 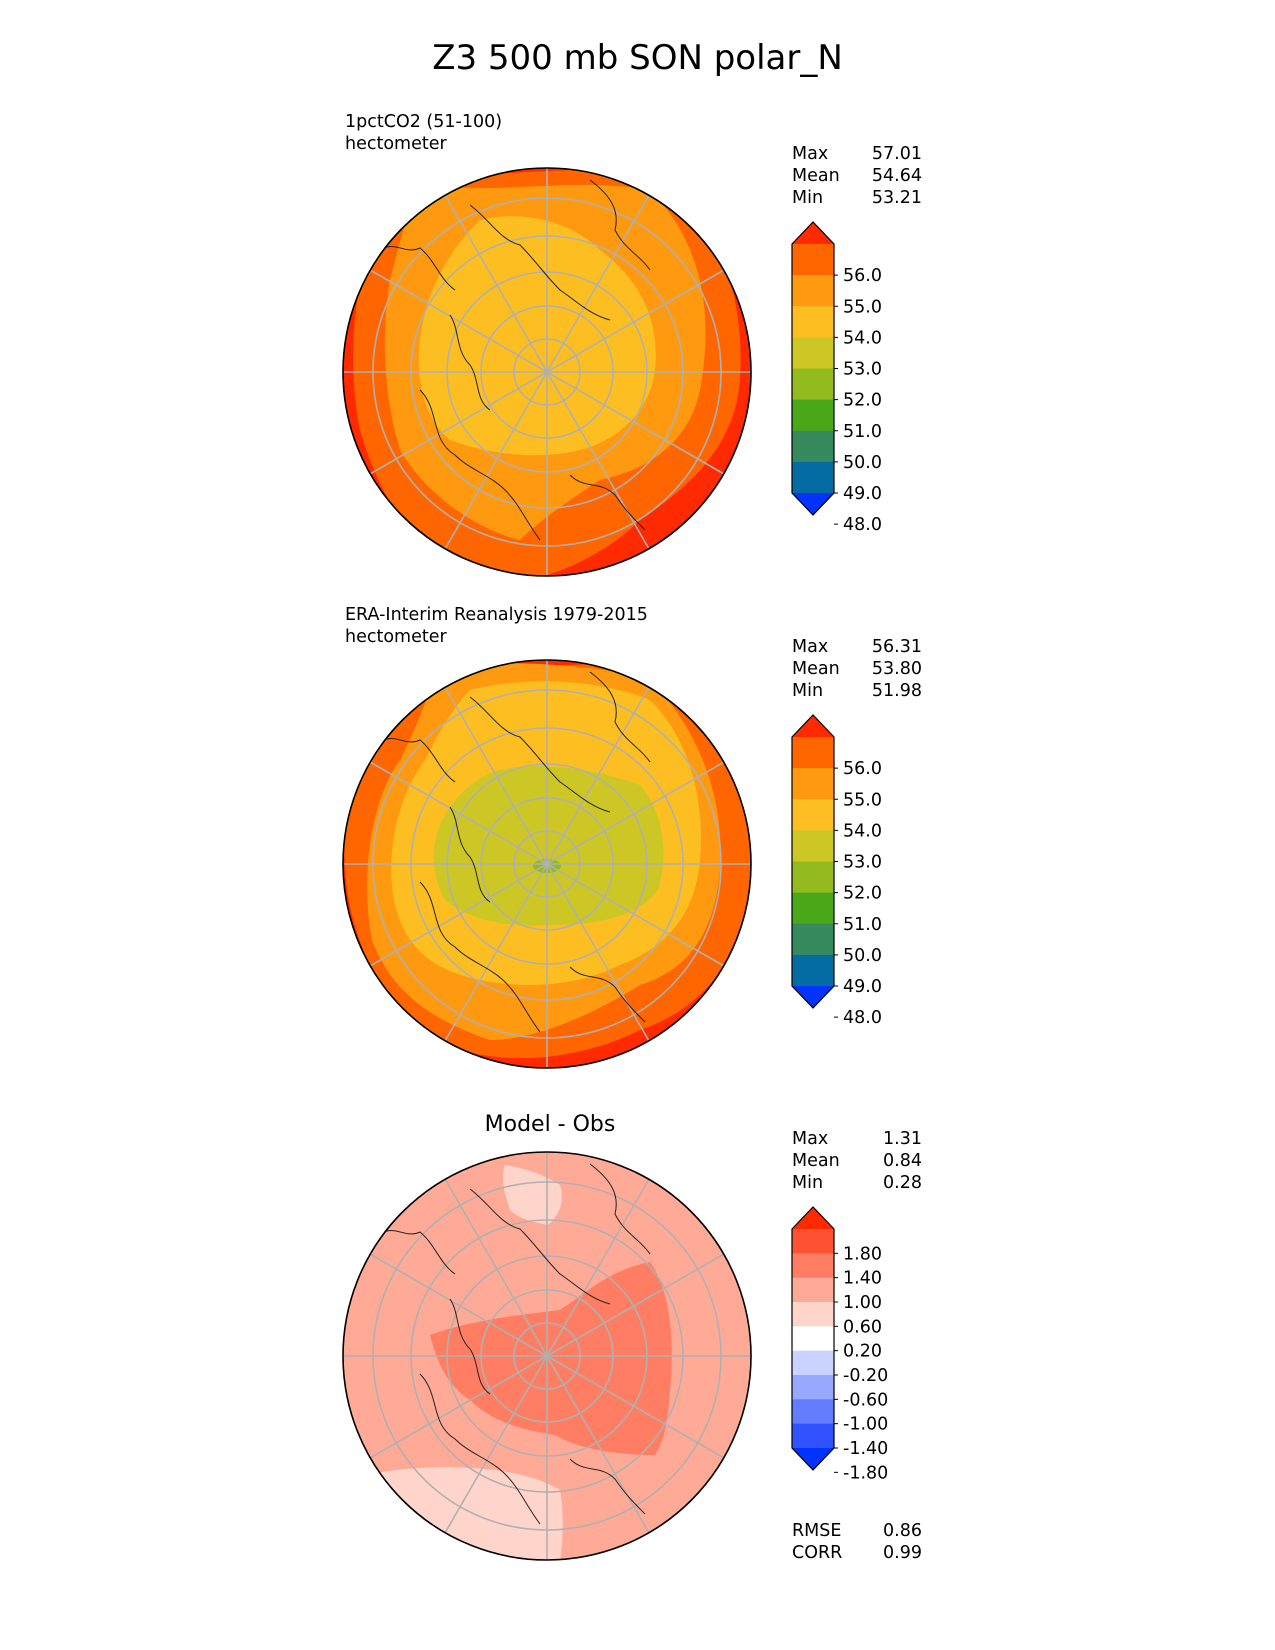 What do you see at coordinates (396, 637) in the screenshot?
I see `panel2-units: hectometer` at bounding box center [396, 637].